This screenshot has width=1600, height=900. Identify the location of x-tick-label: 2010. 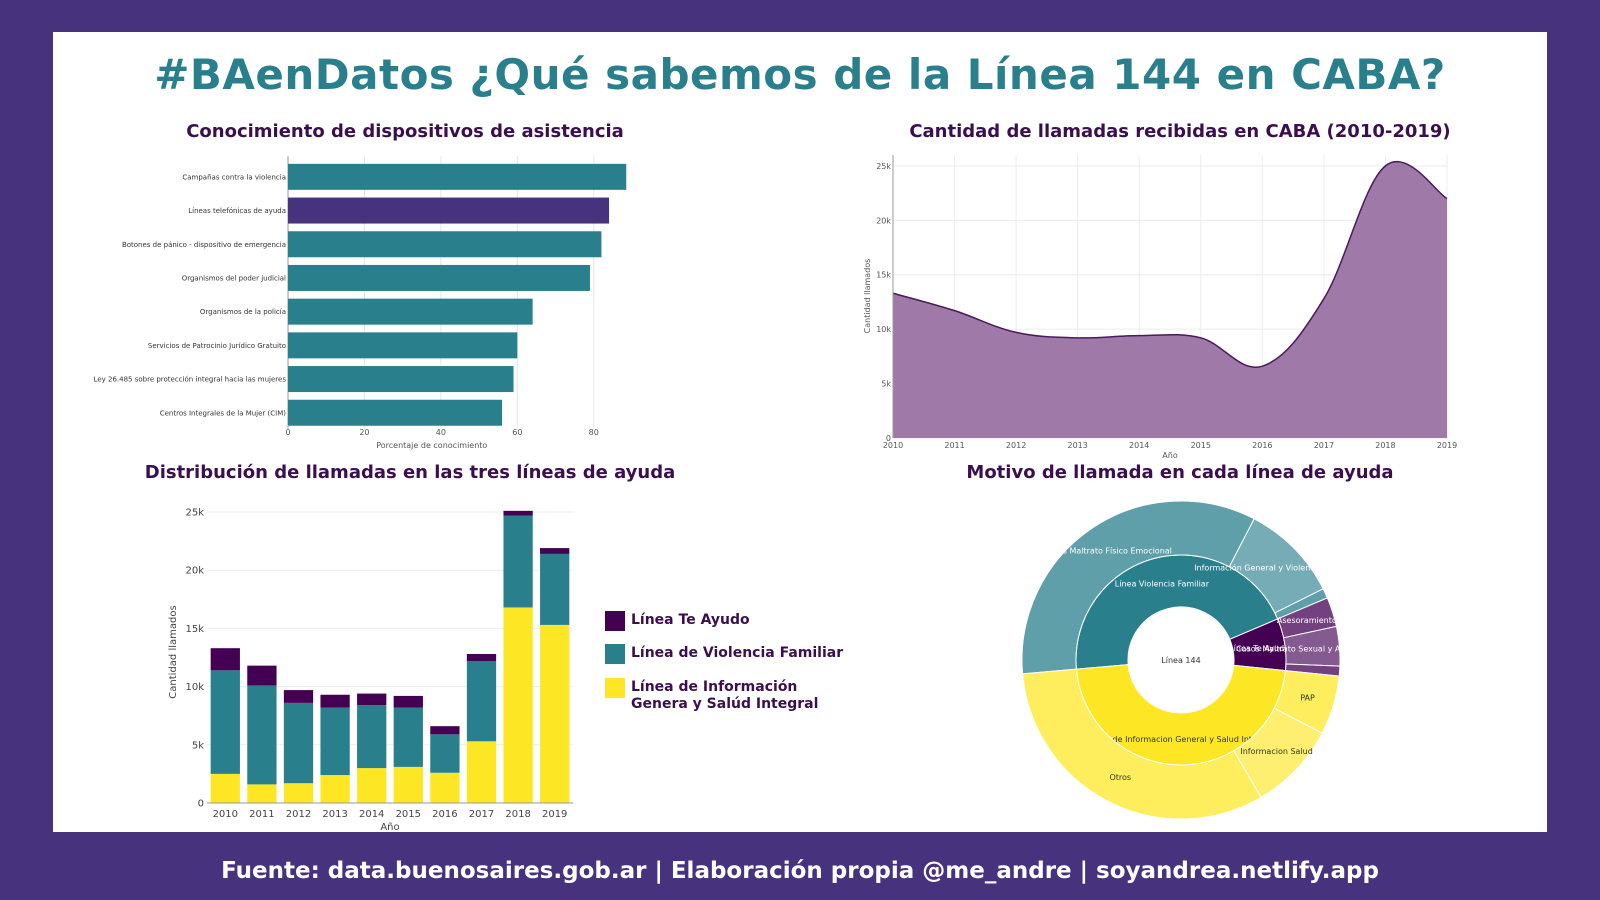
(225, 814).